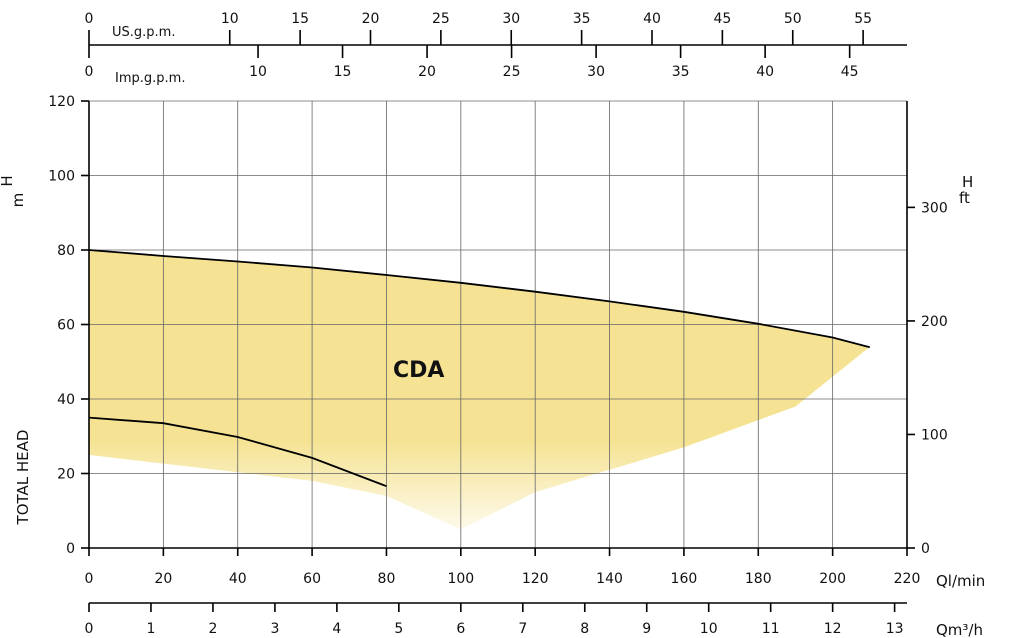 The width and height of the screenshot is (1010, 638). Describe the element at coordinates (503, 567) in the screenshot. I see `bottom-axis-ticks: 0 20 40 60 80 100 120 140 160 180 200 220` at that location.